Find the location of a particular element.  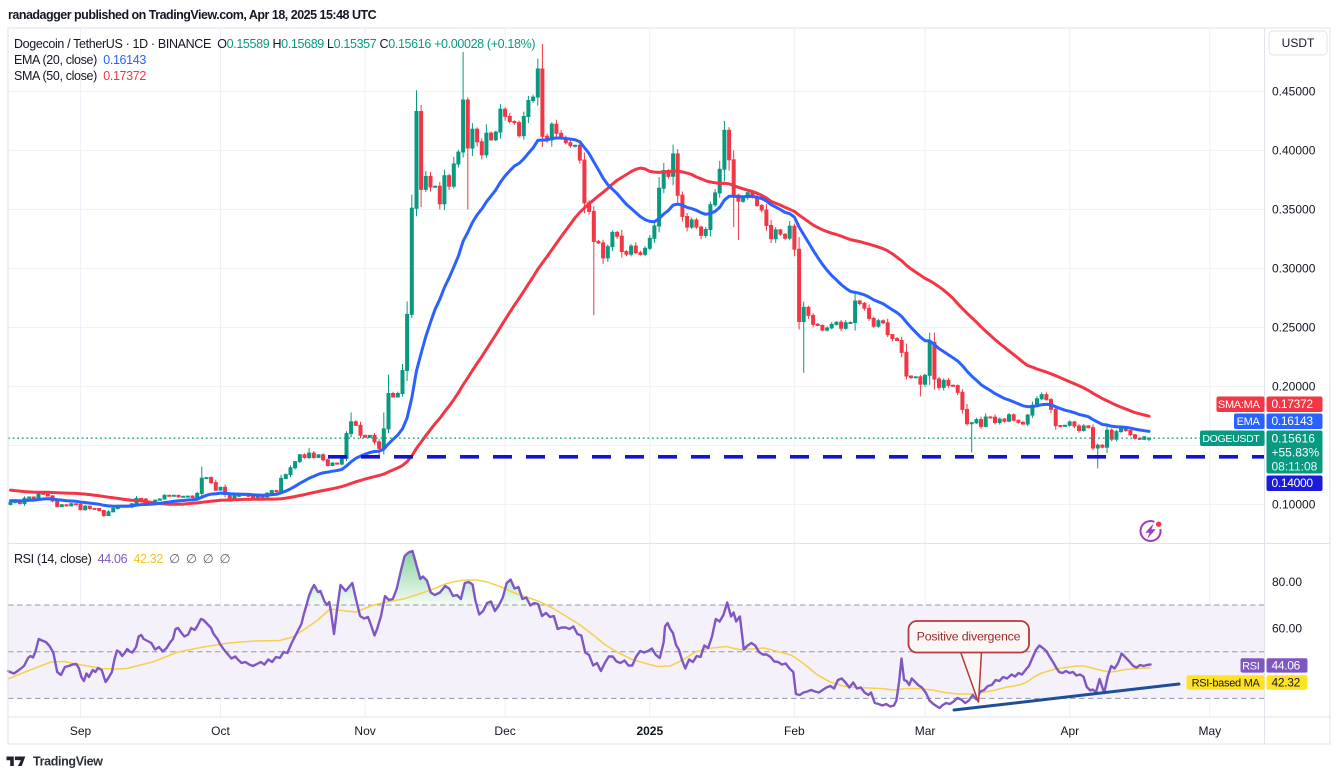

svg-text: 0.14000 is located at coordinates (1293, 483).